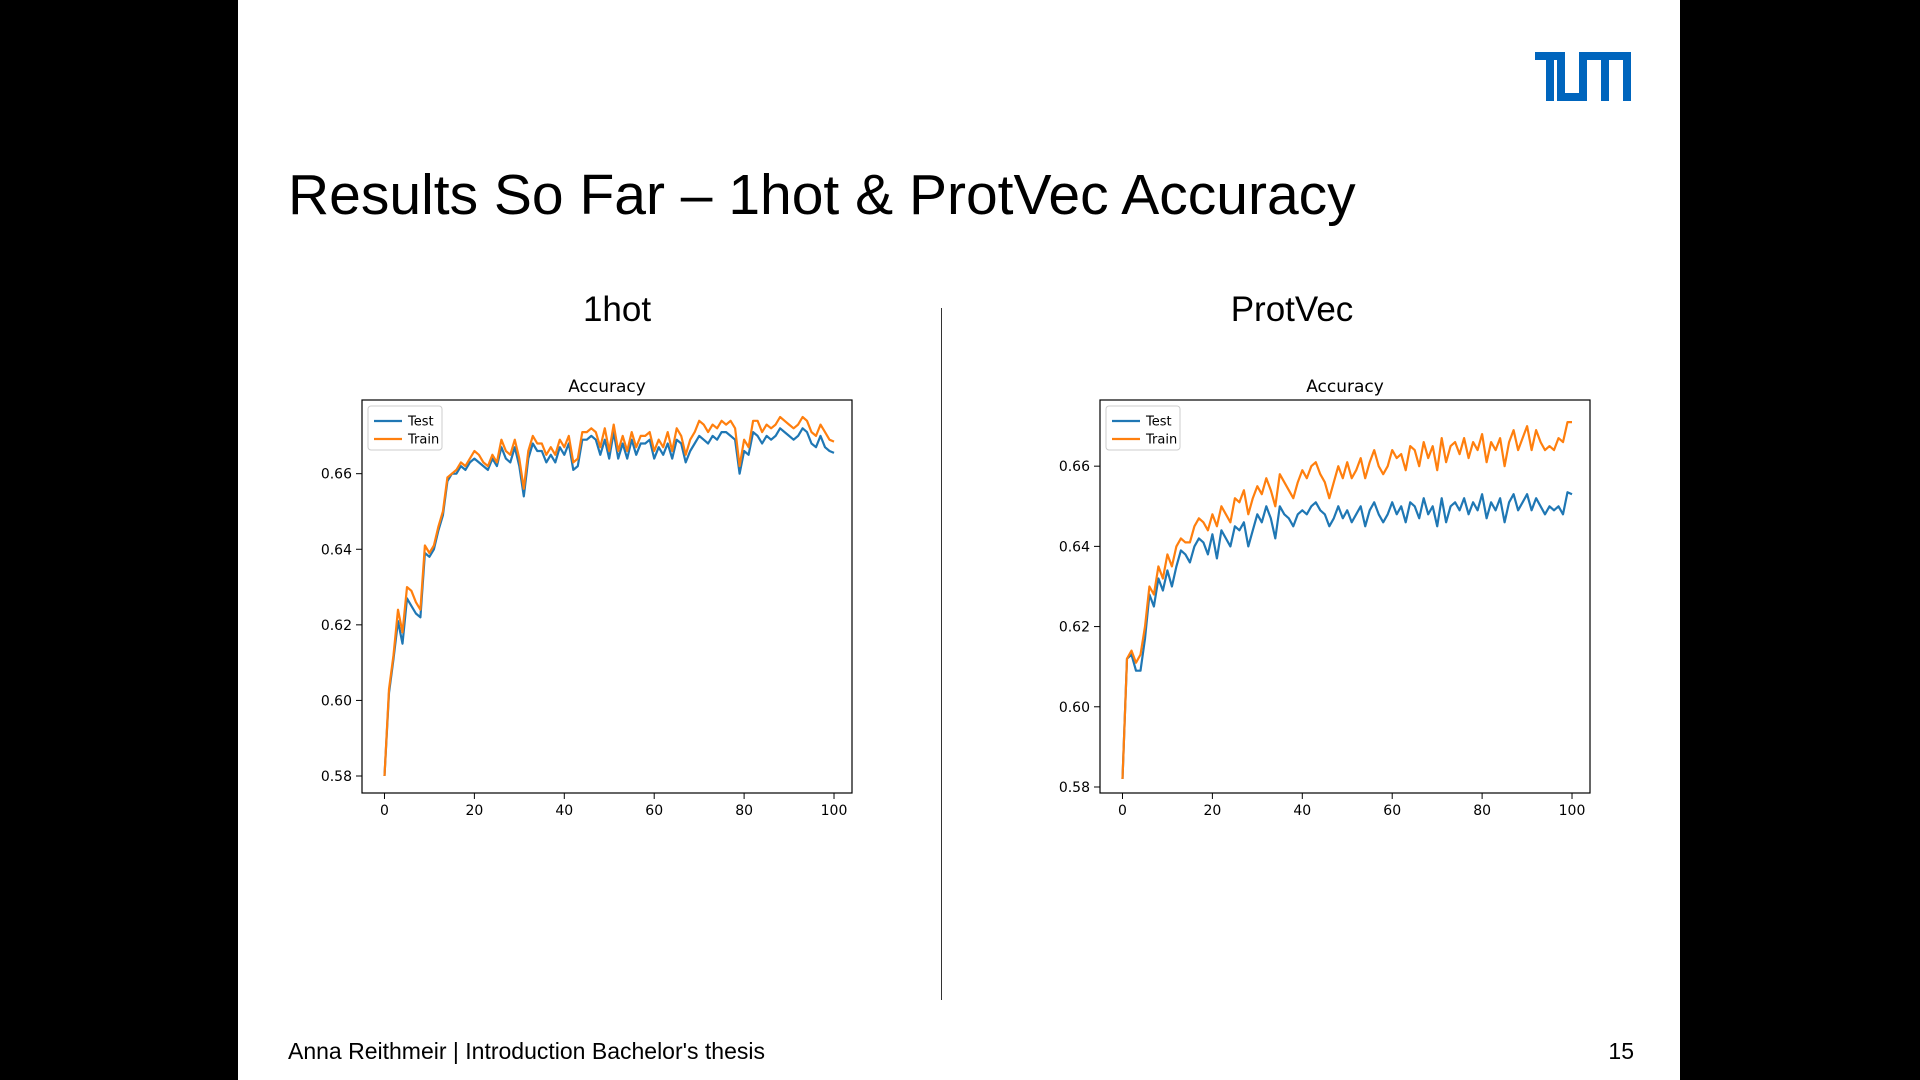  I want to click on heading-protvec: ProtVec, so click(1292, 309).